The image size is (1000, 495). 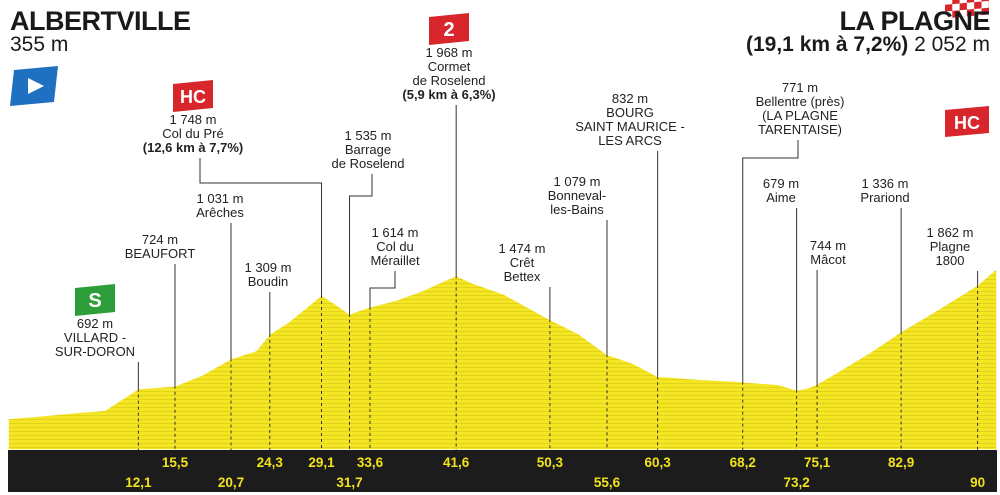 I want to click on km-label-upper-6: 60,3, so click(x=657, y=462).